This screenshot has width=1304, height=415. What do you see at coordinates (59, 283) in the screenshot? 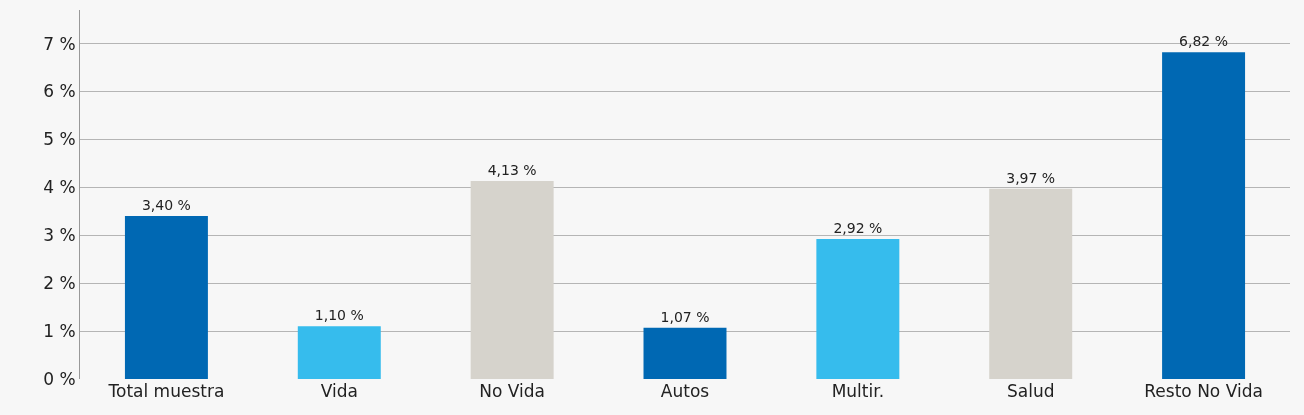
I see `y-tick-label: 2 %` at bounding box center [59, 283].